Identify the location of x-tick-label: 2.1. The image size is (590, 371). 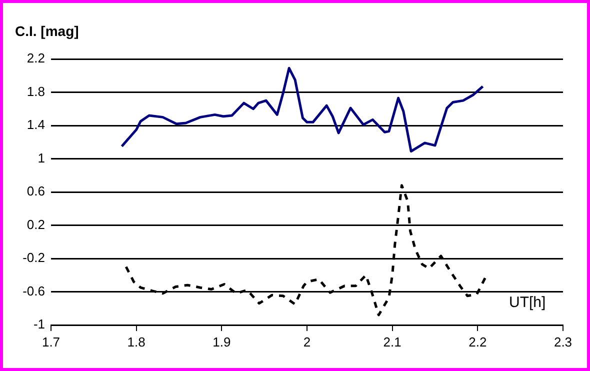
(392, 342).